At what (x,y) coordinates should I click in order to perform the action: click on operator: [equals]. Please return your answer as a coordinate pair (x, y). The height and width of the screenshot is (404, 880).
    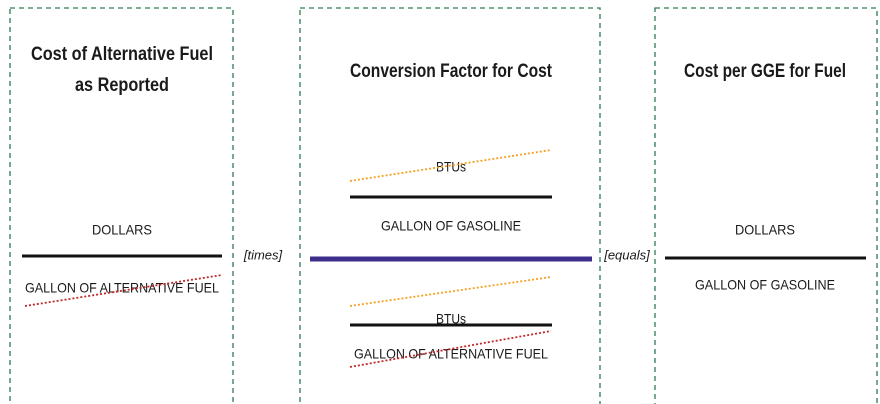
    Looking at the image, I should click on (626, 254).